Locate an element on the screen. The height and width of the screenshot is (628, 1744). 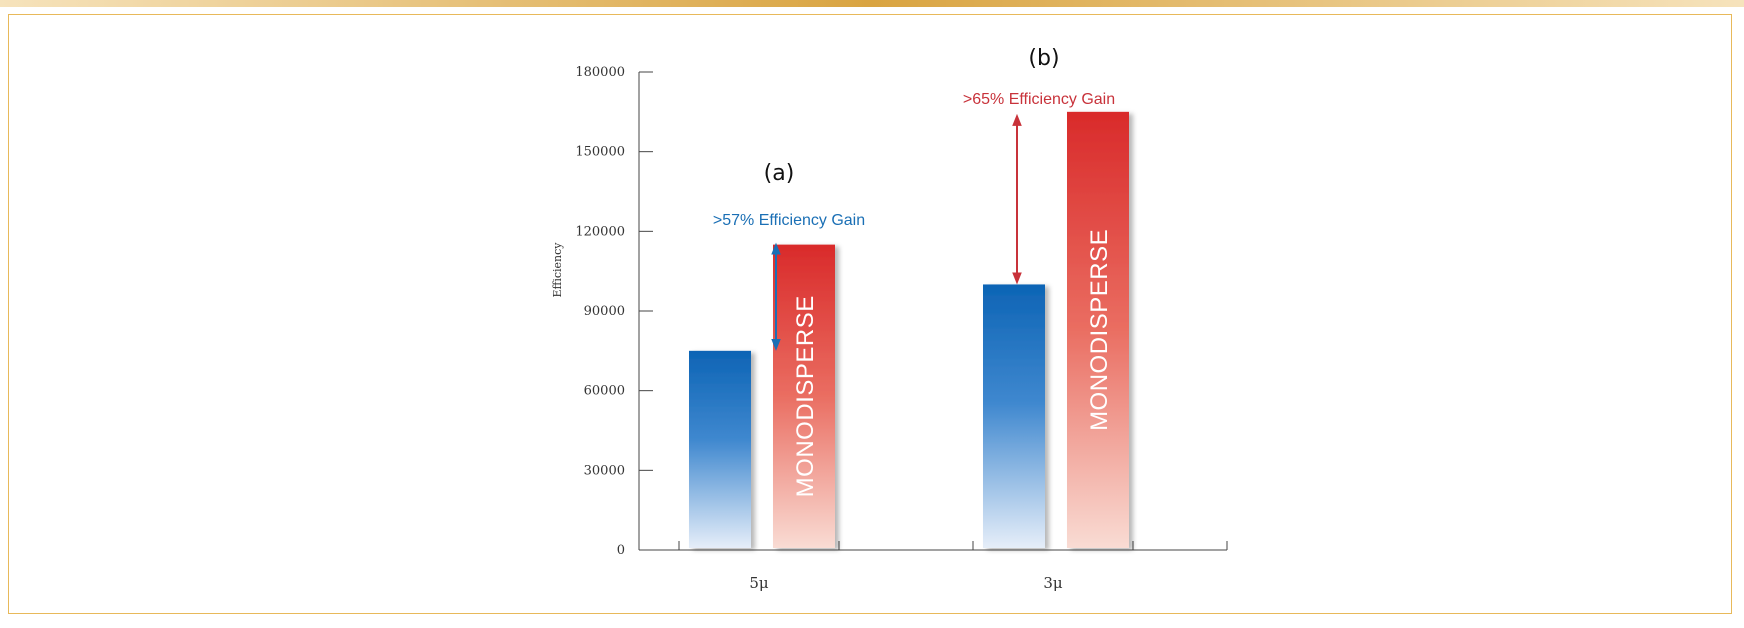
gain-label-0: >57% Efficiency Gain is located at coordinates (789, 220).